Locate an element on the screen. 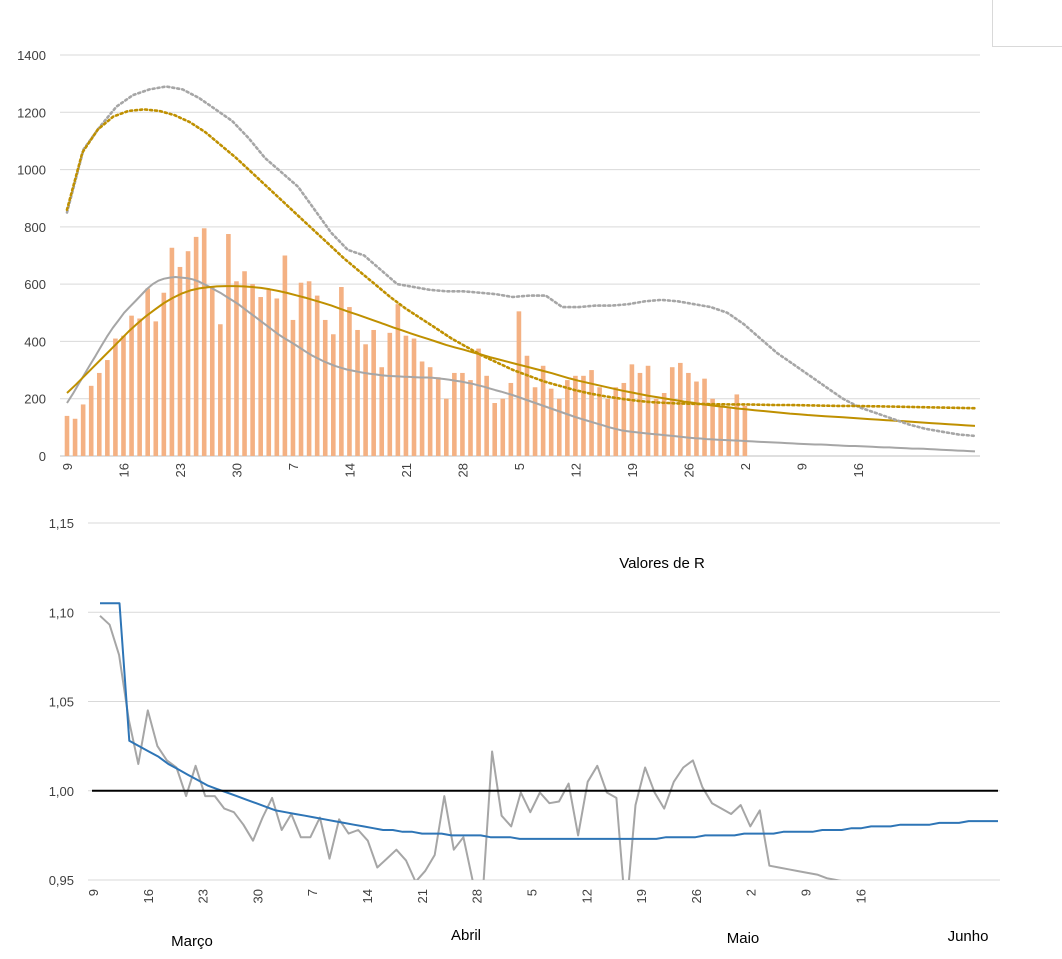 The width and height of the screenshot is (1062, 959). top-y-tick-label: 1400 is located at coordinates (31, 55).